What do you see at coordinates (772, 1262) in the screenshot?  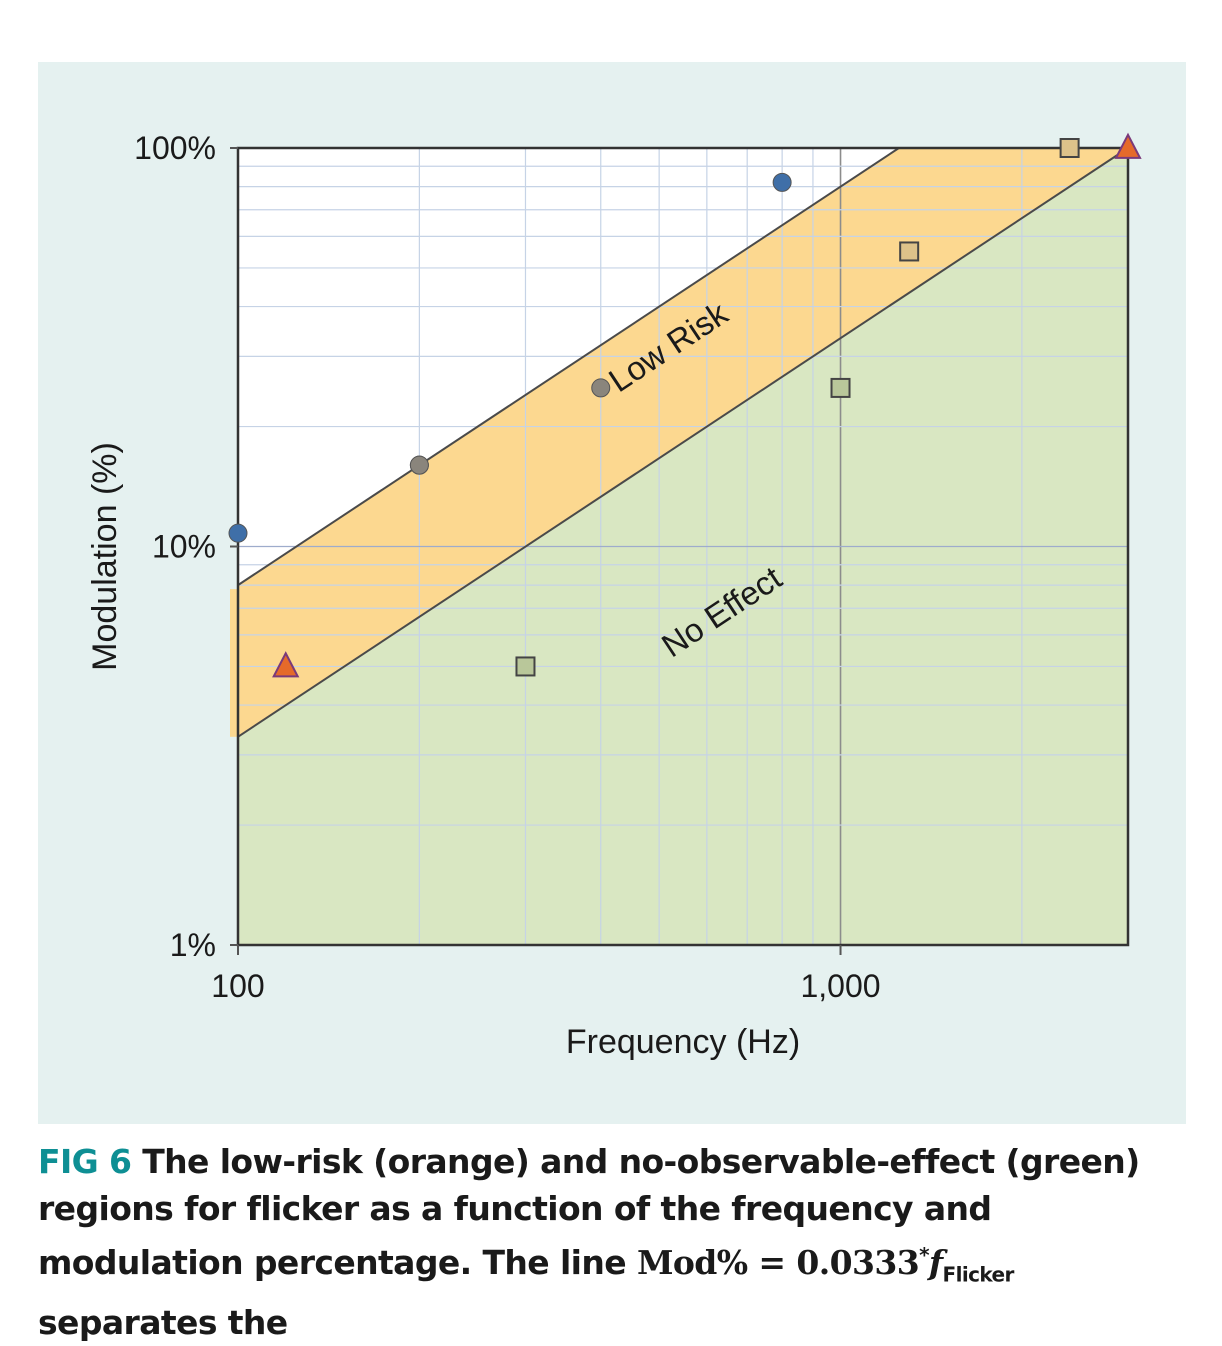 I see `caption-math-equals: =` at bounding box center [772, 1262].